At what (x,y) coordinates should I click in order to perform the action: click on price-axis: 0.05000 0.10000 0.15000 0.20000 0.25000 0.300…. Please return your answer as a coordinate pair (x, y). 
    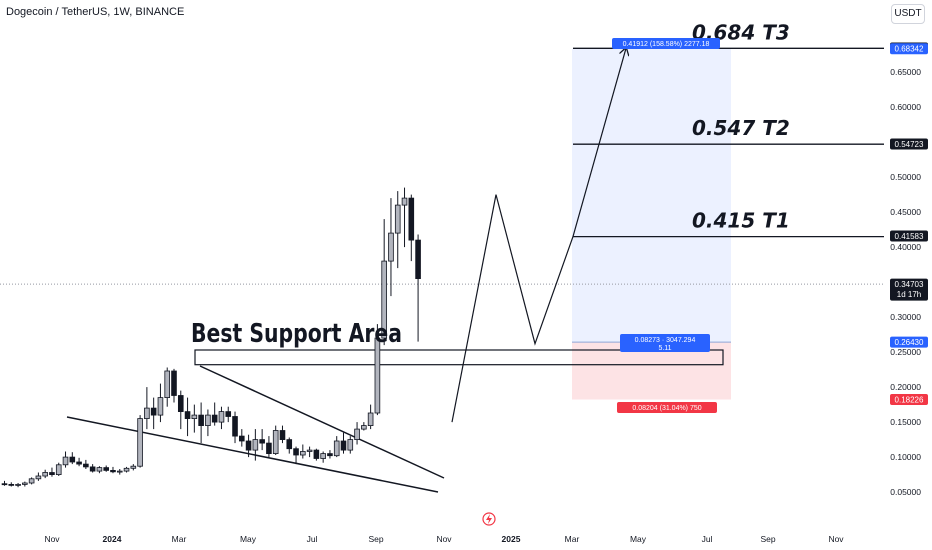
    Looking at the image, I should click on (909, 270).